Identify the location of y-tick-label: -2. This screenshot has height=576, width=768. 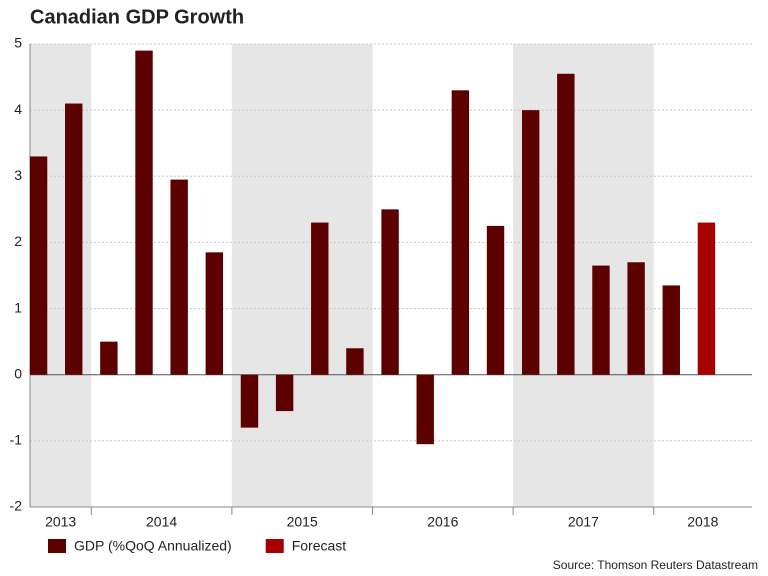
(16, 506).